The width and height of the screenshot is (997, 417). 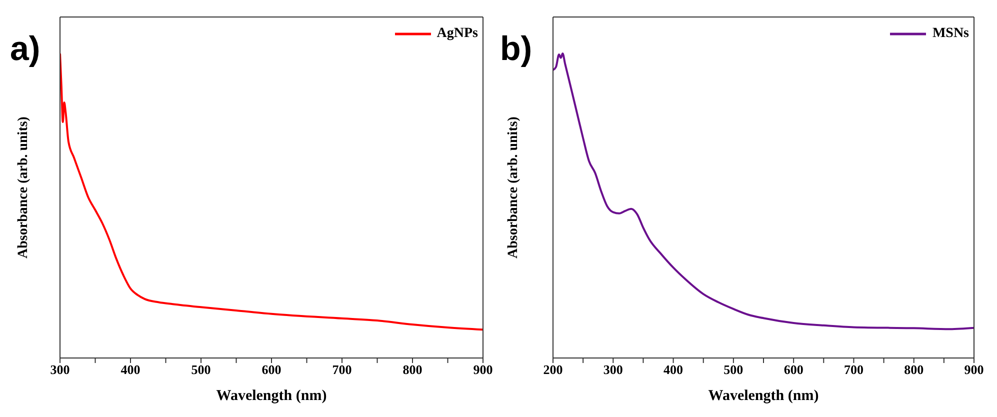 I want to click on legend-label: MSNs, so click(x=950, y=34).